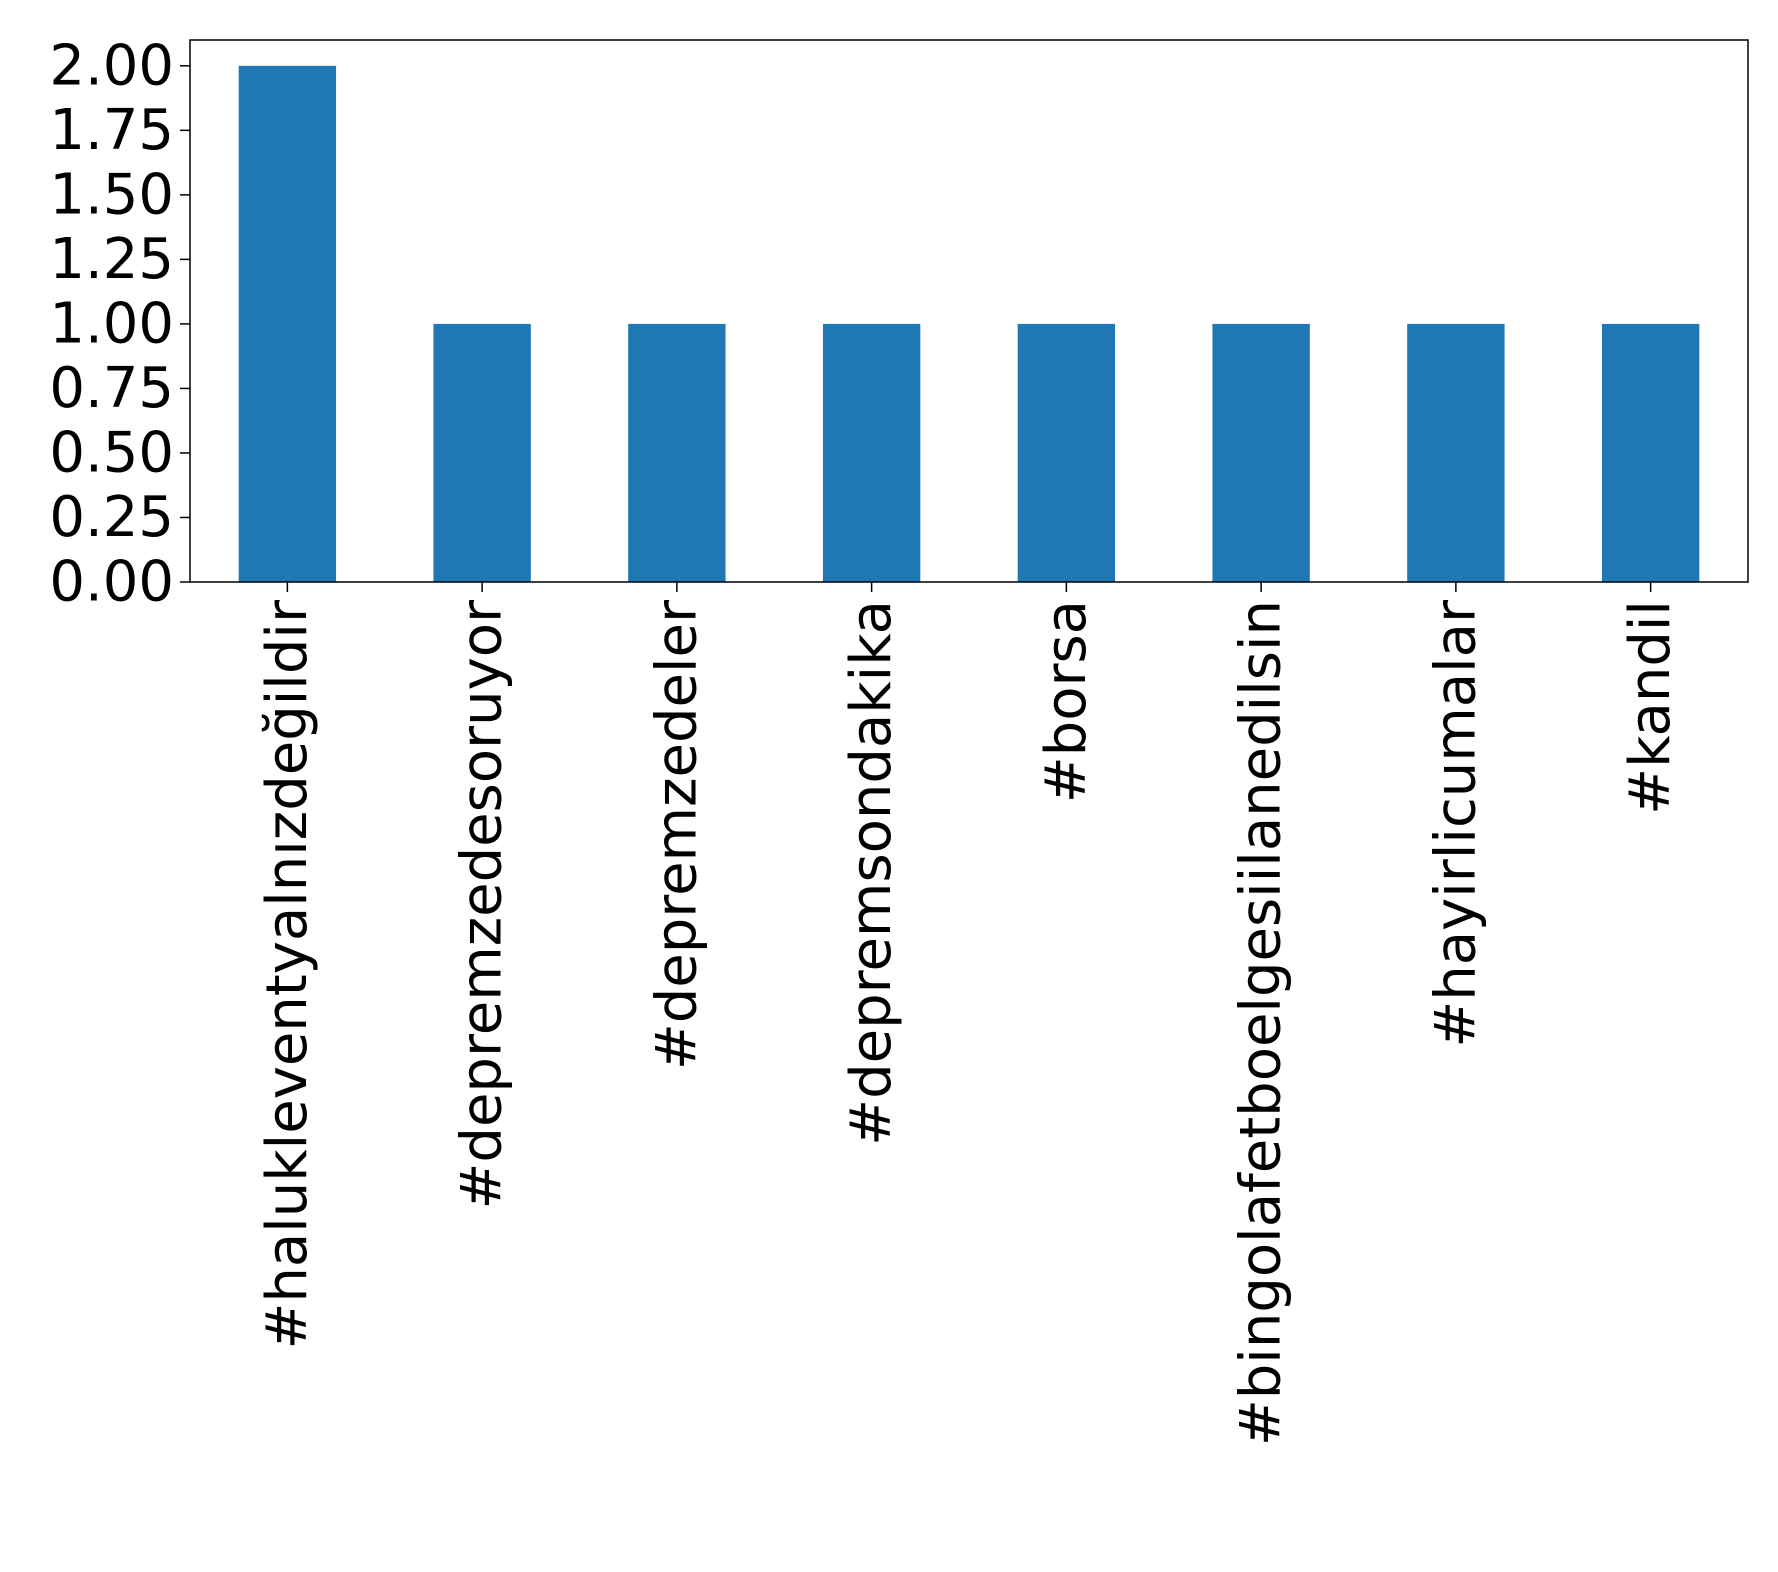 The height and width of the screenshot is (1572, 1778). What do you see at coordinates (287, 974) in the screenshot?
I see `x-tick-label-0: #halukleventyalnızdeğildir` at bounding box center [287, 974].